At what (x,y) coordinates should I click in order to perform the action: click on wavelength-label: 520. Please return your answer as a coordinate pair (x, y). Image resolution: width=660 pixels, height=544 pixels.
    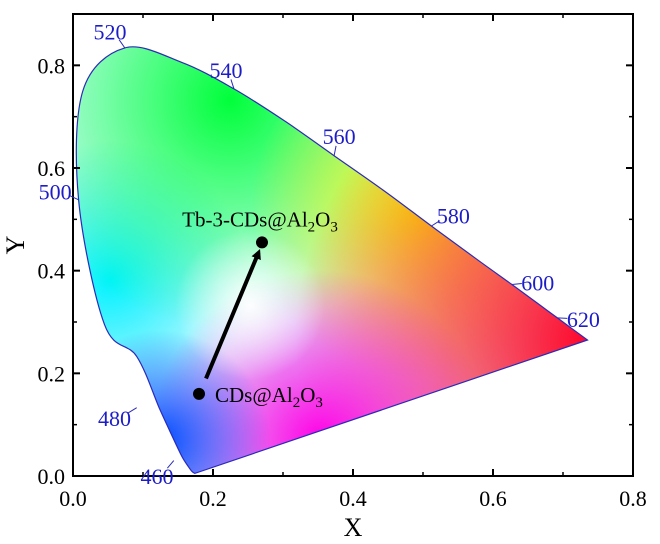
    Looking at the image, I should click on (109, 31).